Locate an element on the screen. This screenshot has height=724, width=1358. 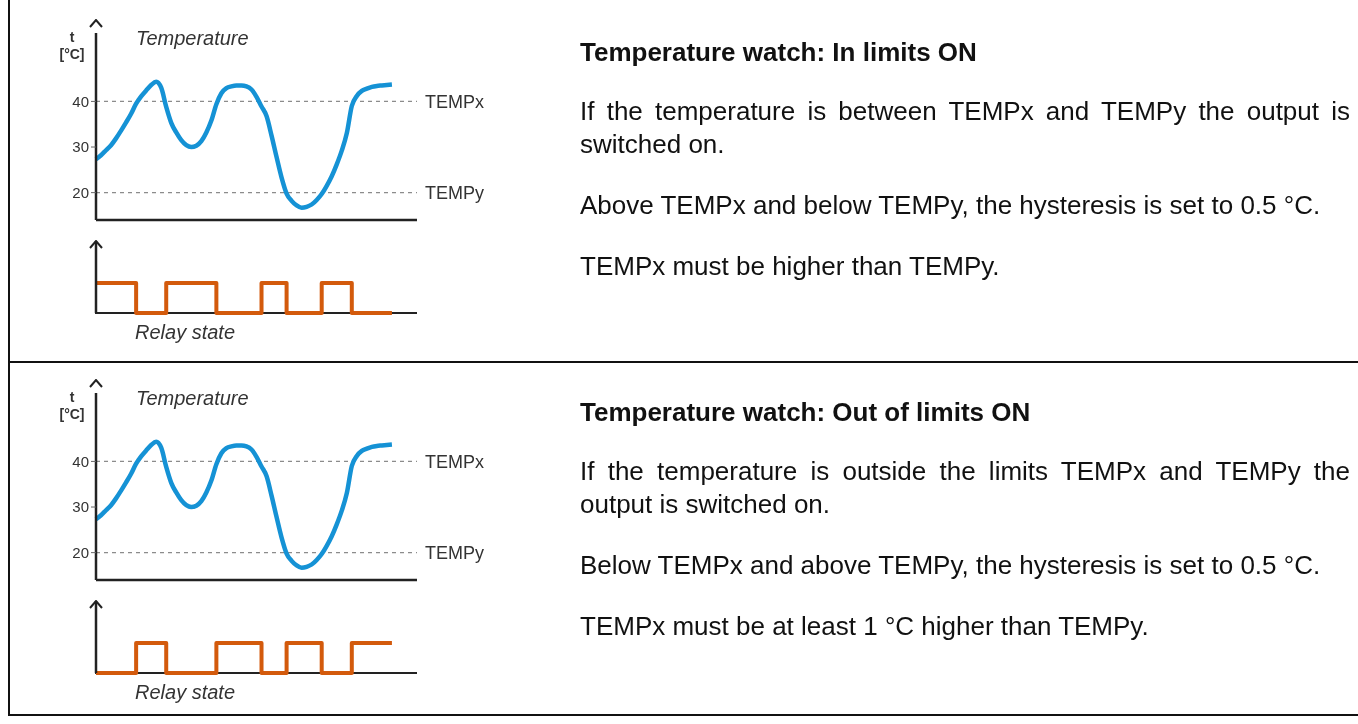
text: Temperature watch: In limits ON is located at coordinates (779, 52).